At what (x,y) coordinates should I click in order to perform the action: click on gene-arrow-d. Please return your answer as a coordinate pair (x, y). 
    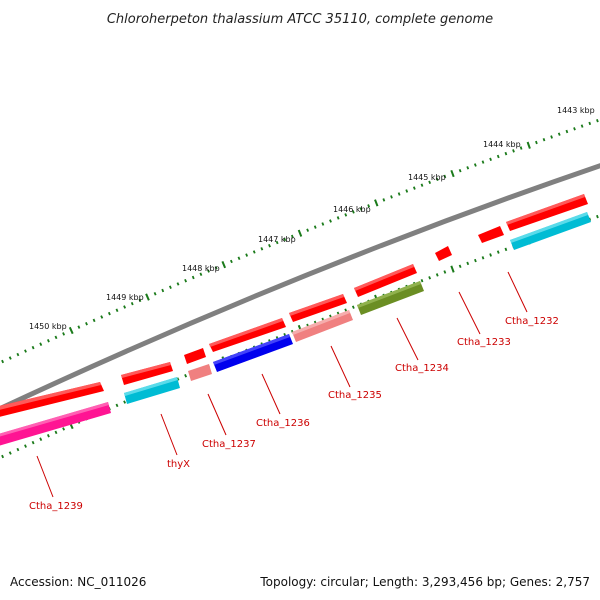
    Looking at the image, I should click on (318, 308).